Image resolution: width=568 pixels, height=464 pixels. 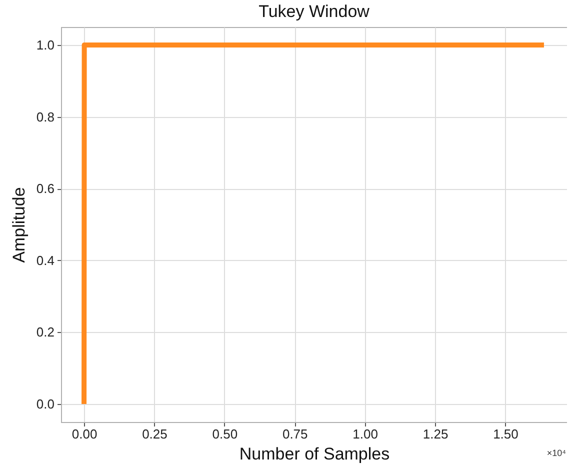 I want to click on chart-title: Tukey Window, so click(x=314, y=11).